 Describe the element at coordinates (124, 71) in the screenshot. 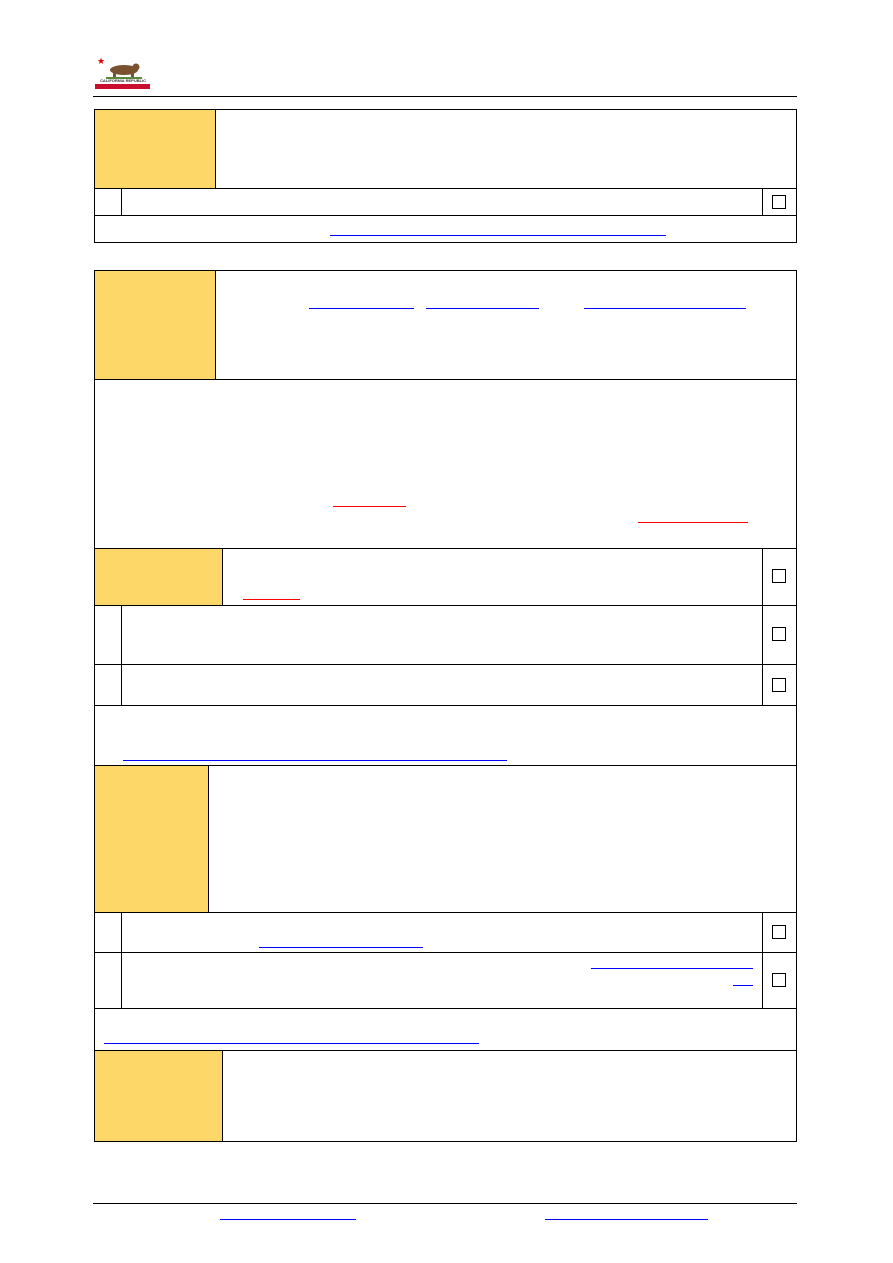

I see `logo-bear` at that location.